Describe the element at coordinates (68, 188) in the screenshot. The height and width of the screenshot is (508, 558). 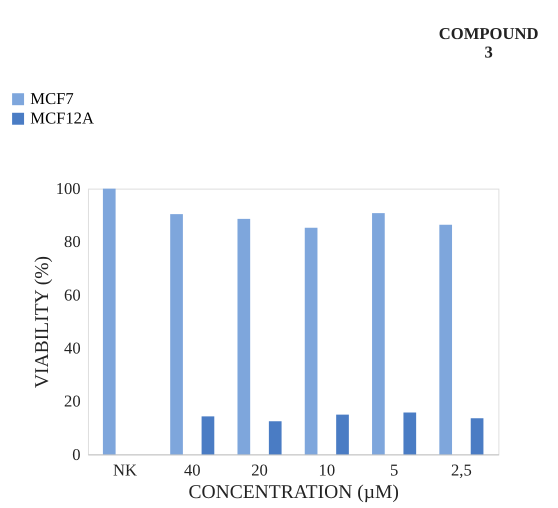
I see `y-tick-label: 100` at that location.